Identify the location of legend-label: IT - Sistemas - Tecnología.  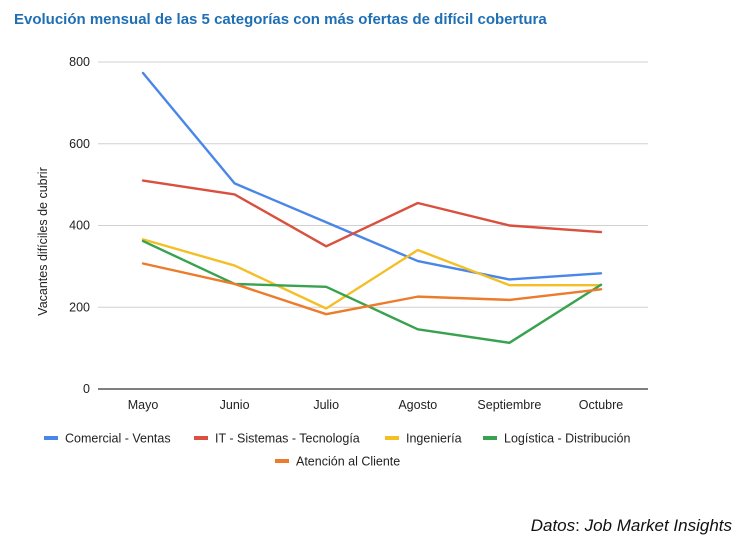
(287, 439).